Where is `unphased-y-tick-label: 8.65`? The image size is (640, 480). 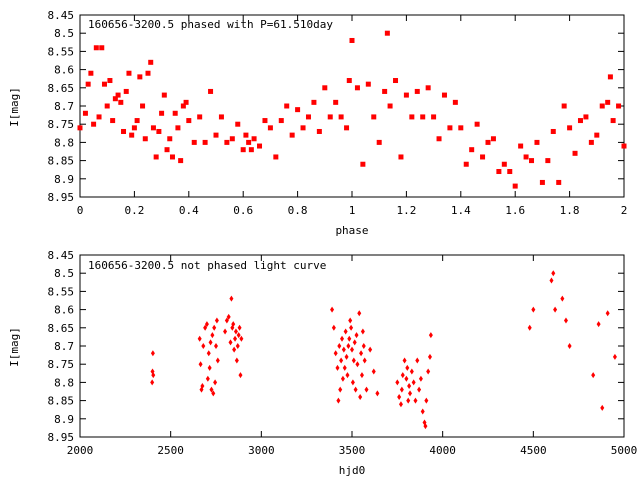 unphased-y-tick-label: 8.65 is located at coordinates (61, 328).